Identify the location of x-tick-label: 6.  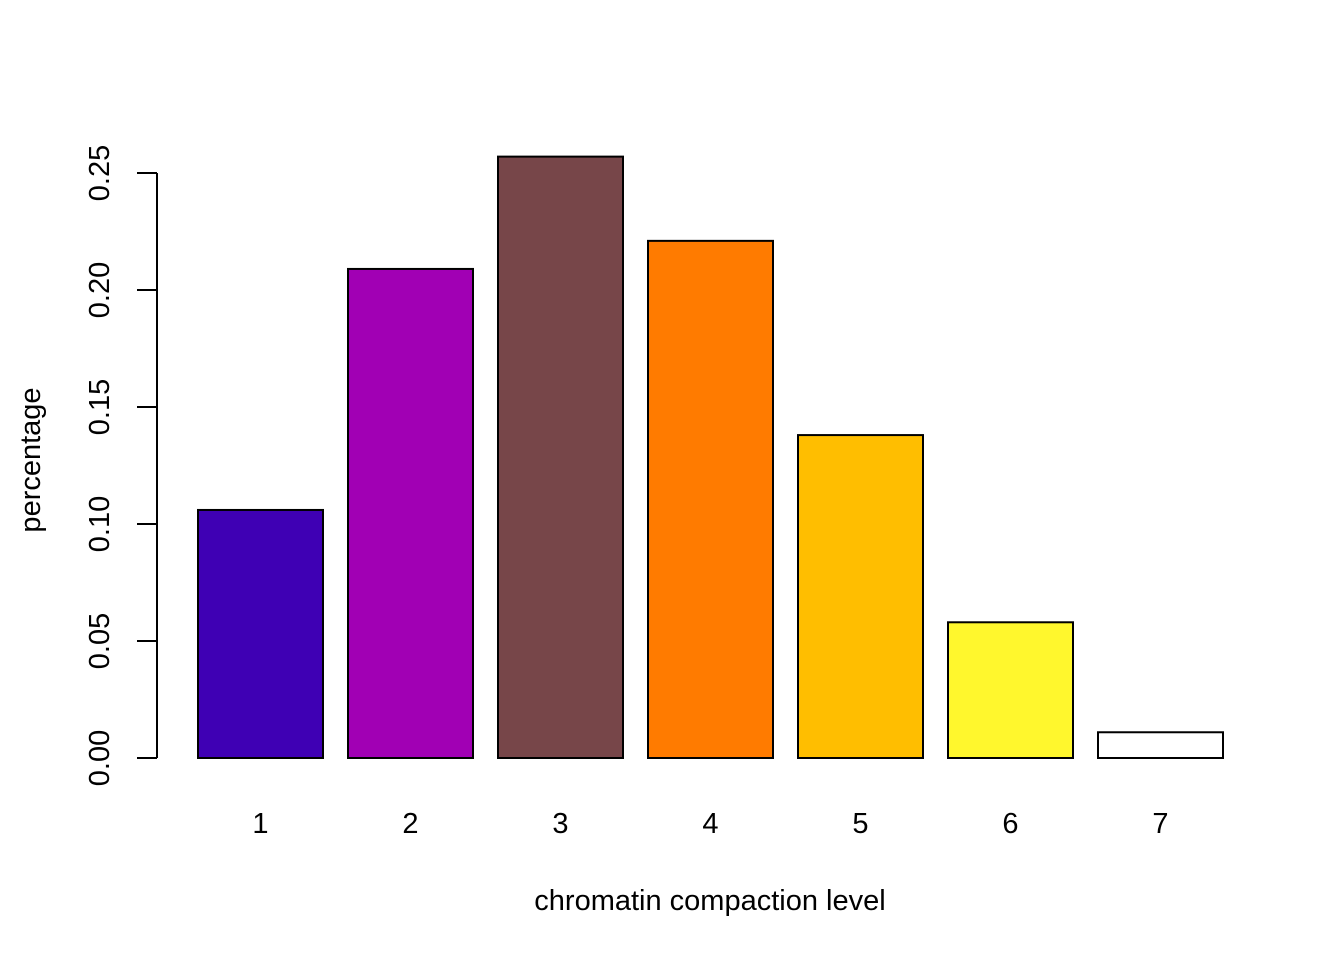
(1010, 824).